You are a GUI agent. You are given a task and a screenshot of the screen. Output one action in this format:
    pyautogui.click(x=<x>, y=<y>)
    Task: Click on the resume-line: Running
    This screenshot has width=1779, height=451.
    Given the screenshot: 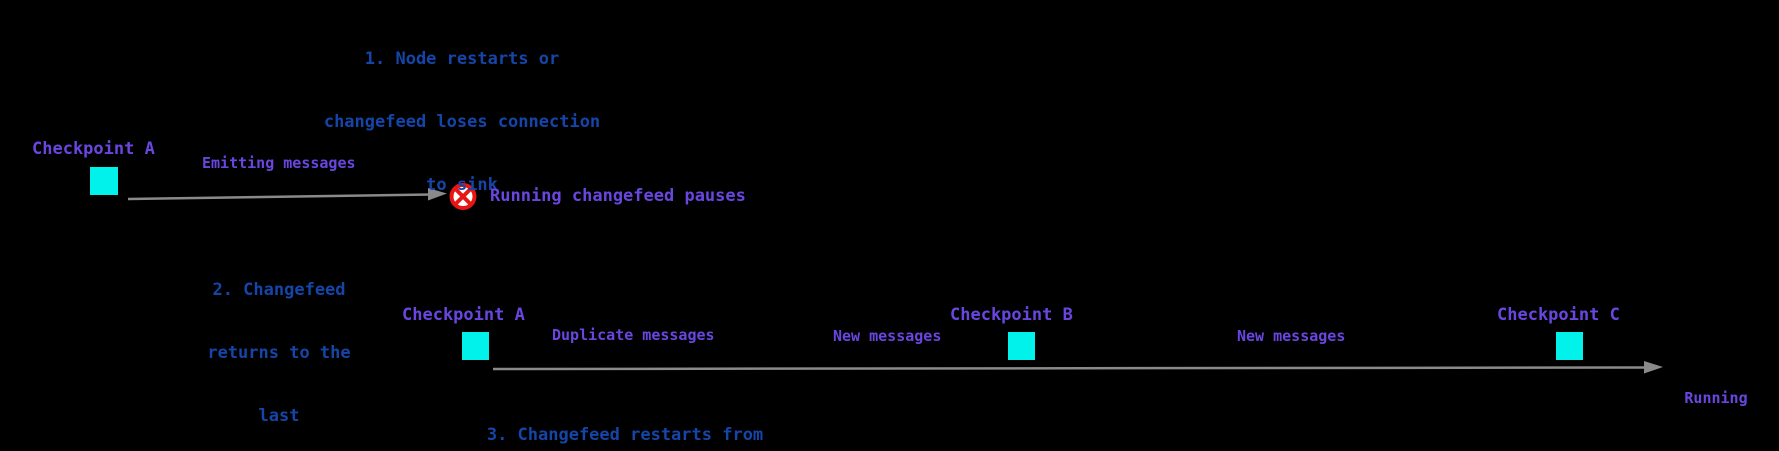 What is the action you would take?
    pyautogui.click(x=1716, y=398)
    